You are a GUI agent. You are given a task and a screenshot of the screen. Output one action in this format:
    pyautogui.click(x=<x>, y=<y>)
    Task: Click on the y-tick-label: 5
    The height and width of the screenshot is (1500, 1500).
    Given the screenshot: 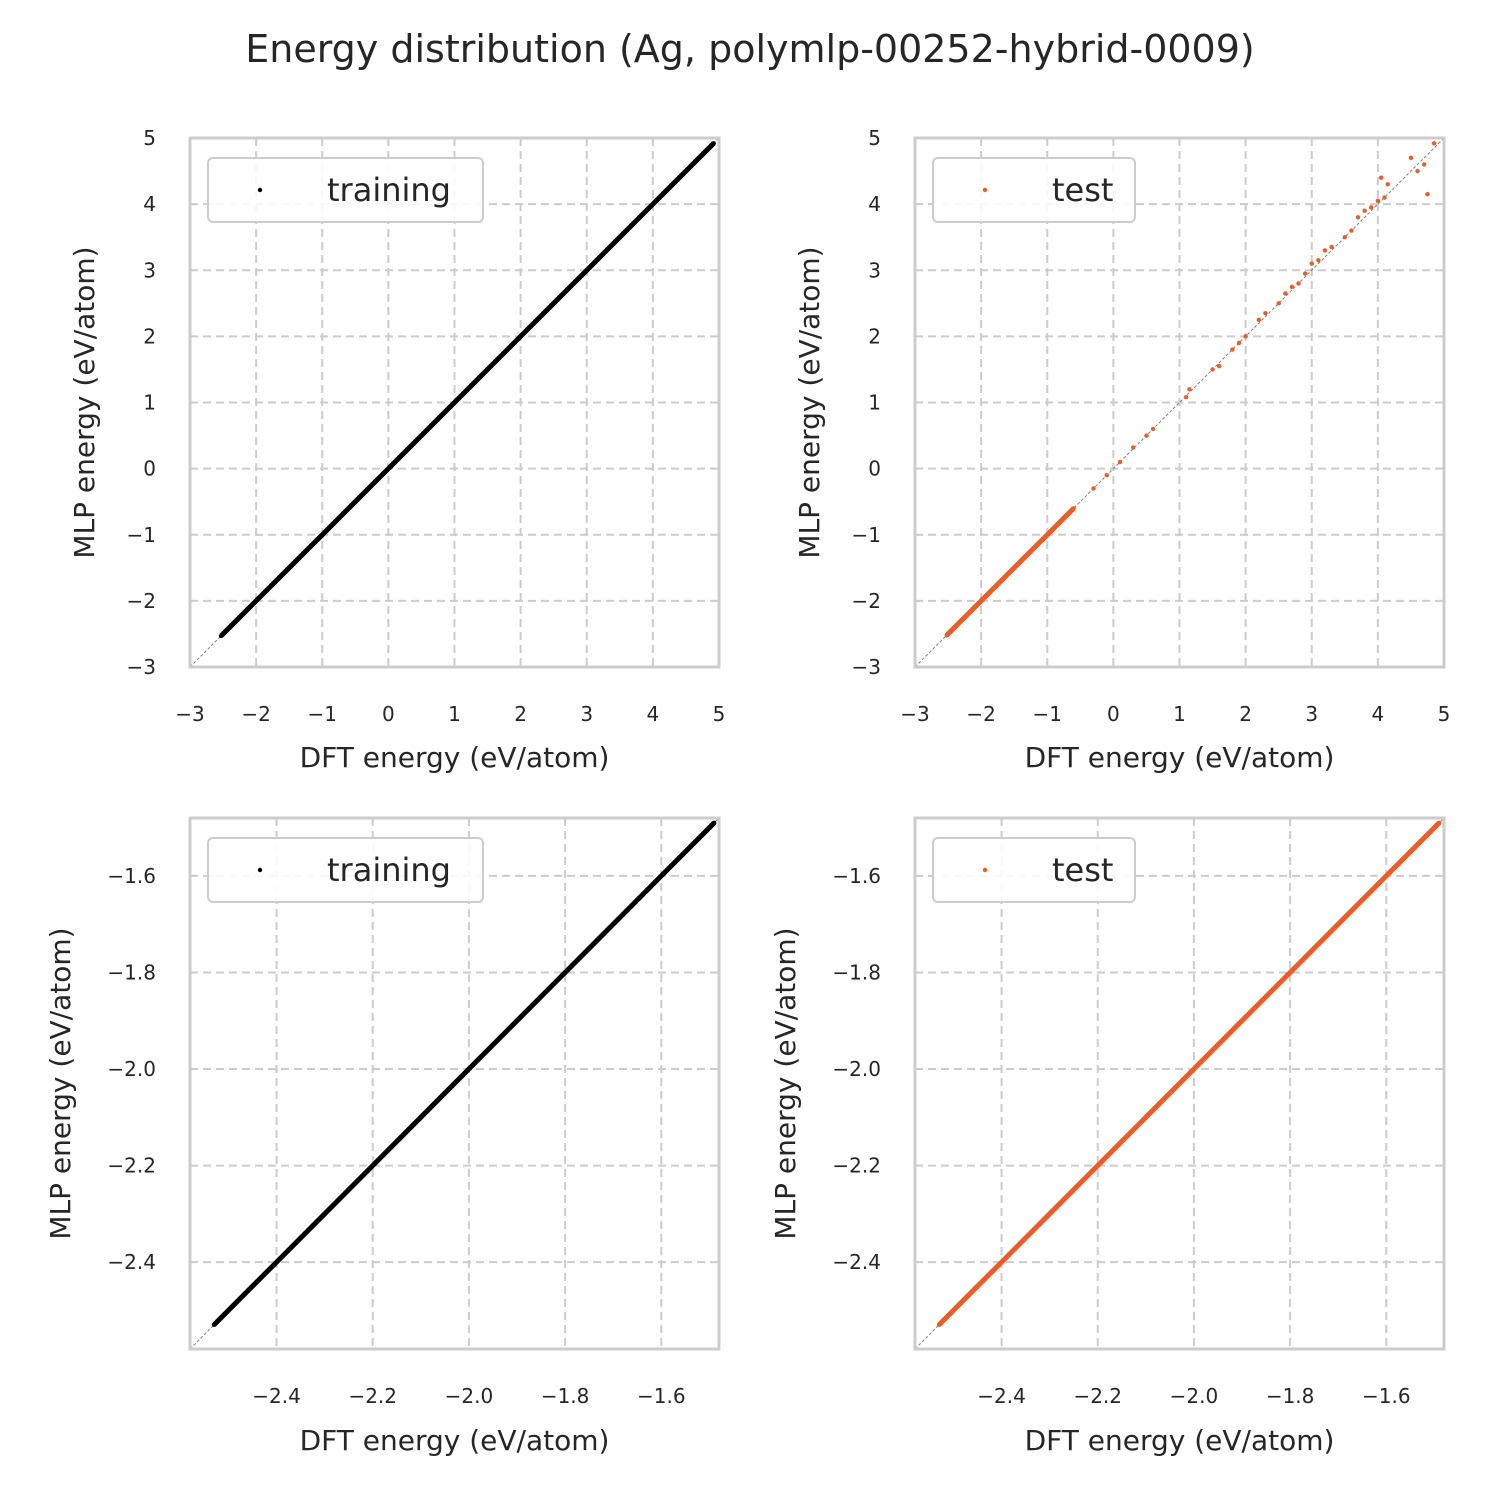 What is the action you would take?
    pyautogui.click(x=874, y=138)
    